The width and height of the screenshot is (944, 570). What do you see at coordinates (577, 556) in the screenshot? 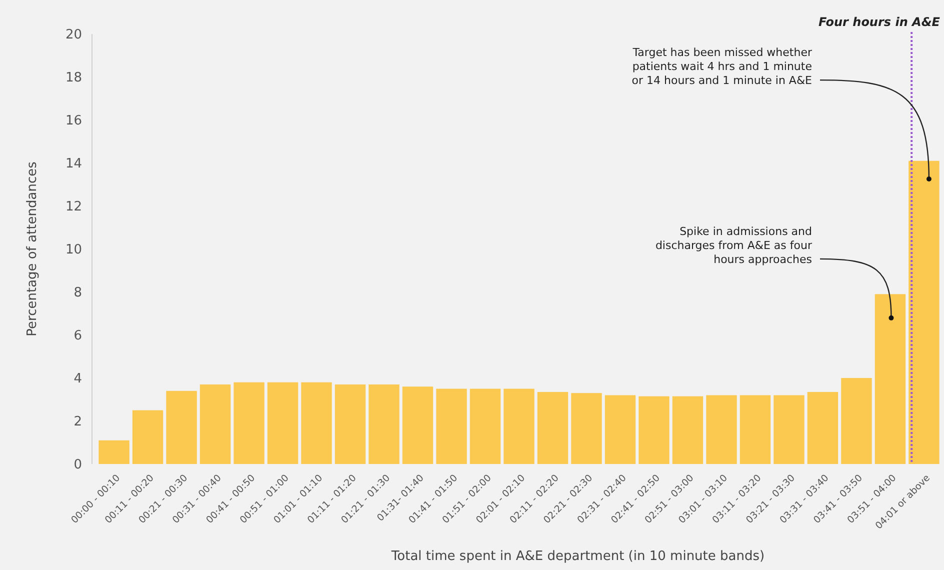
I see `x-axis-title: Total time spent in A&E department (in 10 minute bands)` at bounding box center [577, 556].